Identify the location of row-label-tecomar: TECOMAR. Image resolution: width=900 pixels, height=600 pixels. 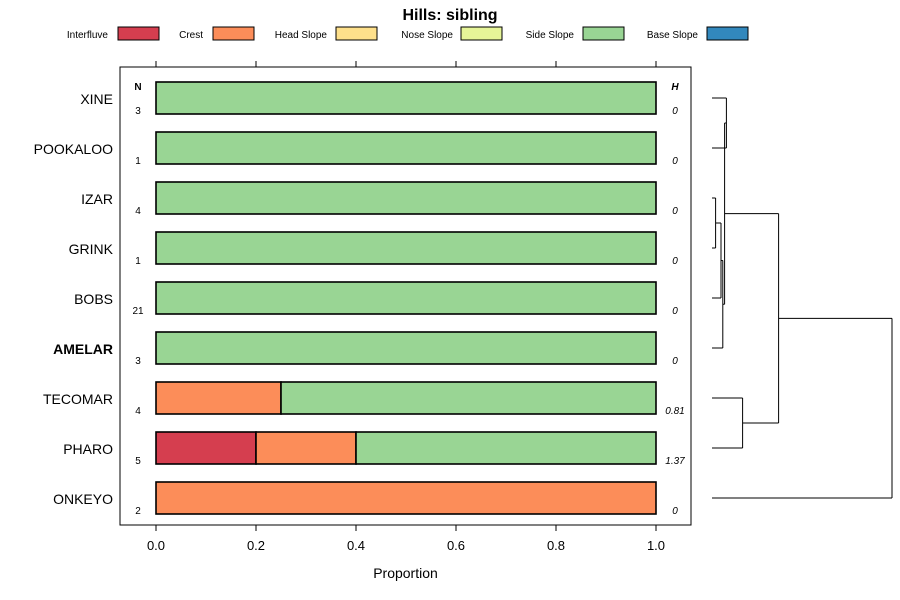
(78, 399).